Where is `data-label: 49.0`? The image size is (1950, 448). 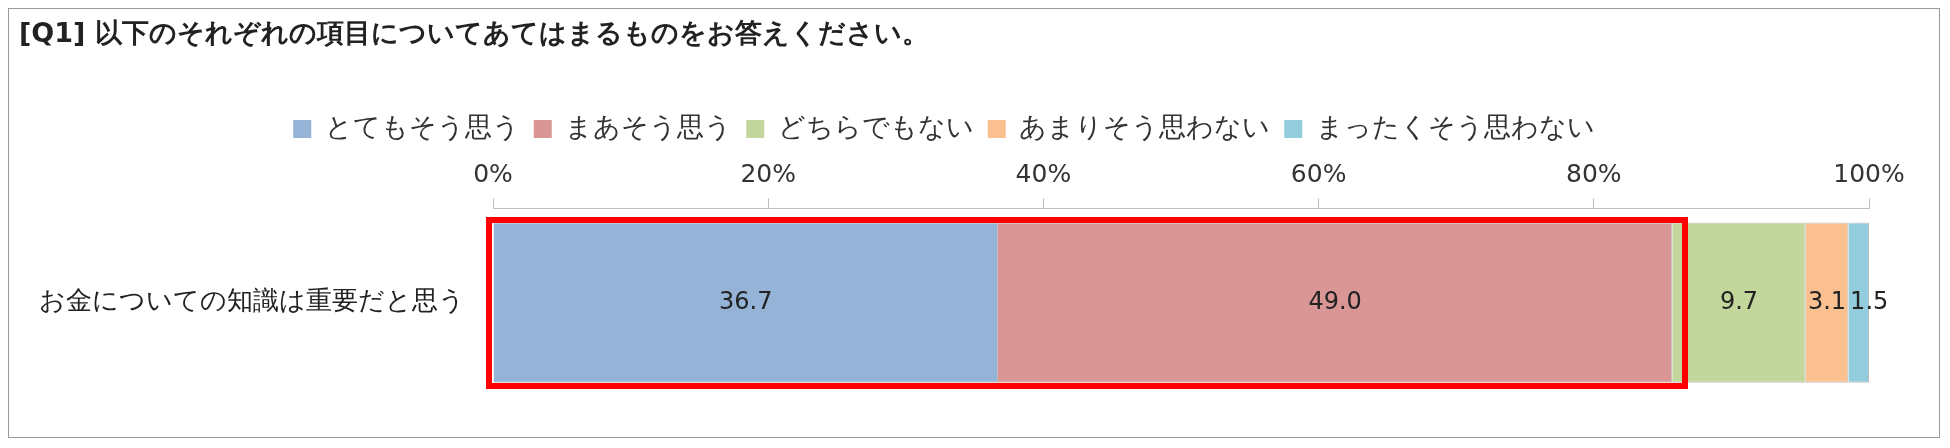
data-label: 49.0 is located at coordinates (1335, 300).